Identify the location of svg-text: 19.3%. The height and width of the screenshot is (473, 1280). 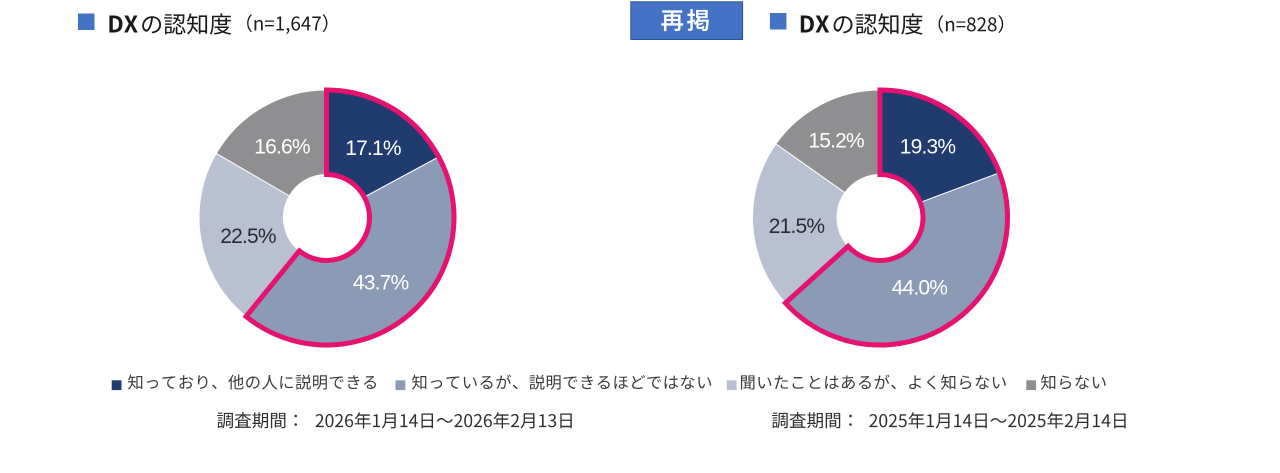
(928, 147).